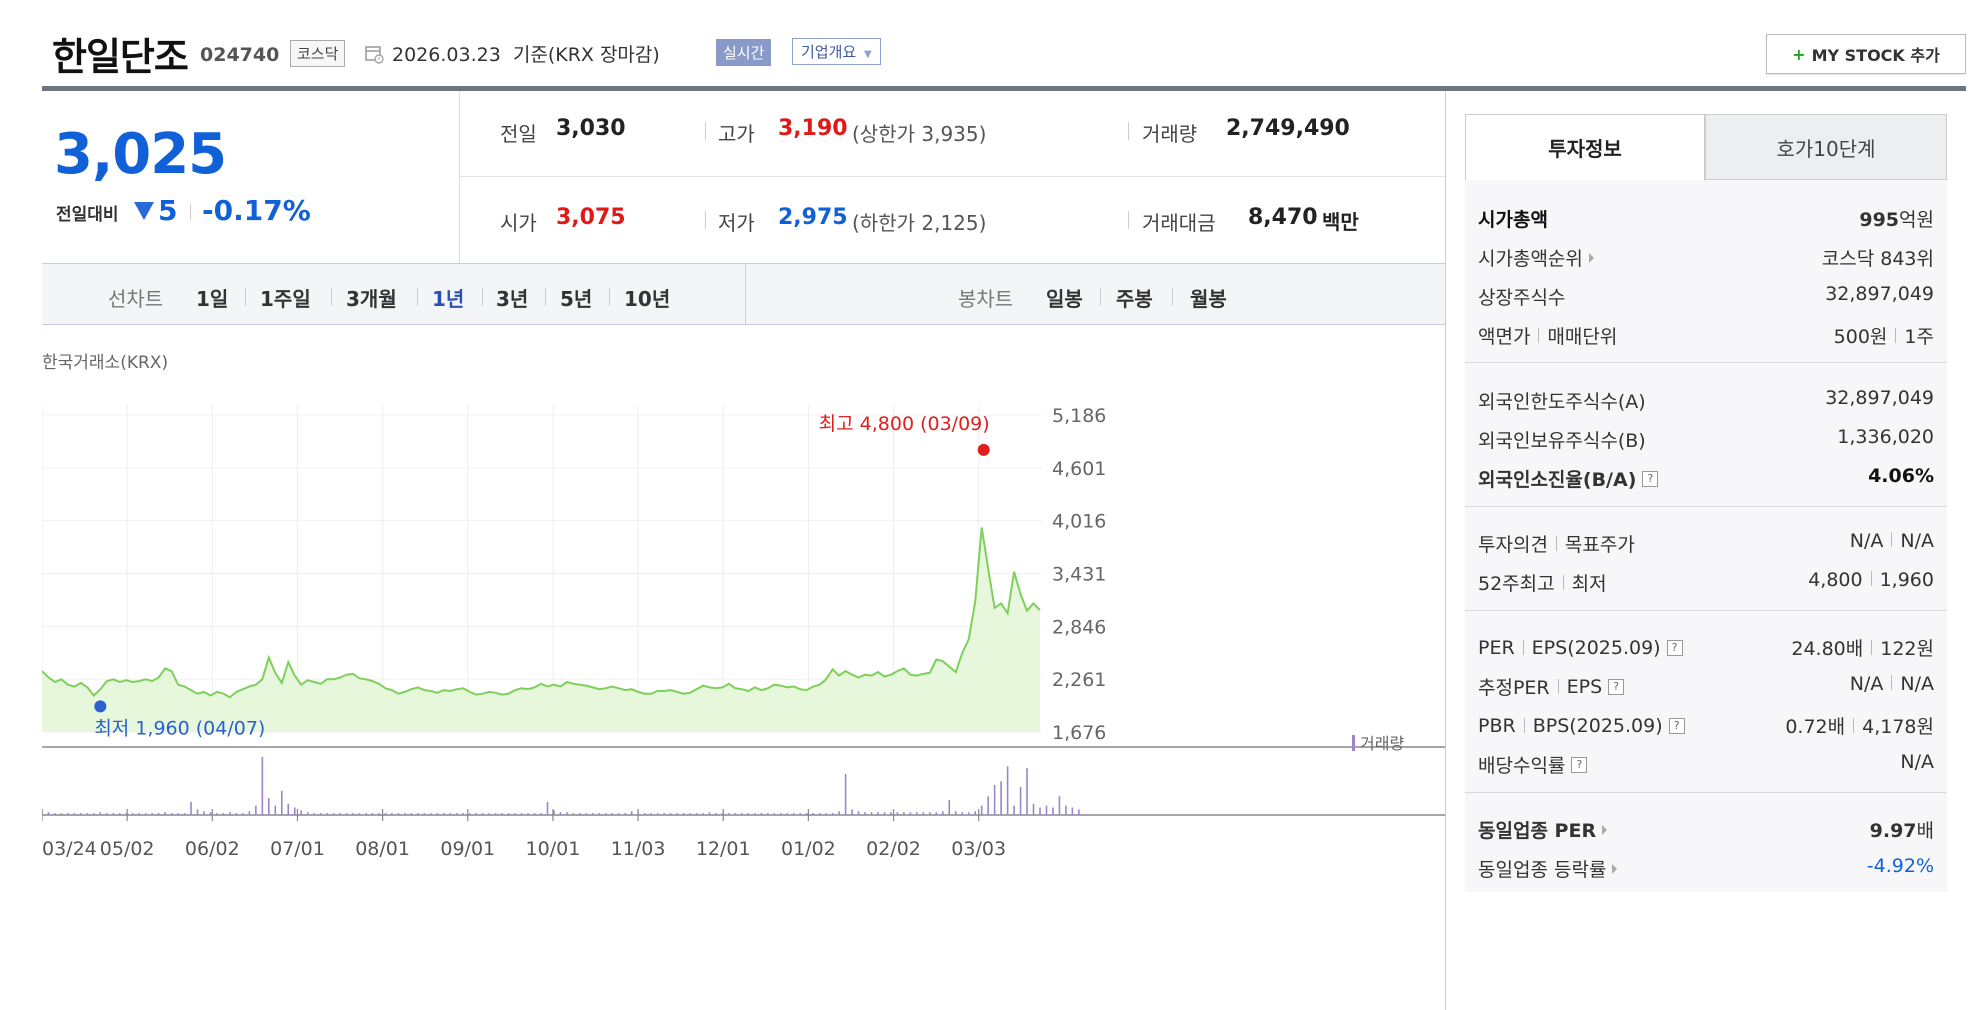 The width and height of the screenshot is (1974, 1010). I want to click on realtime-badge: 실시간, so click(744, 52).